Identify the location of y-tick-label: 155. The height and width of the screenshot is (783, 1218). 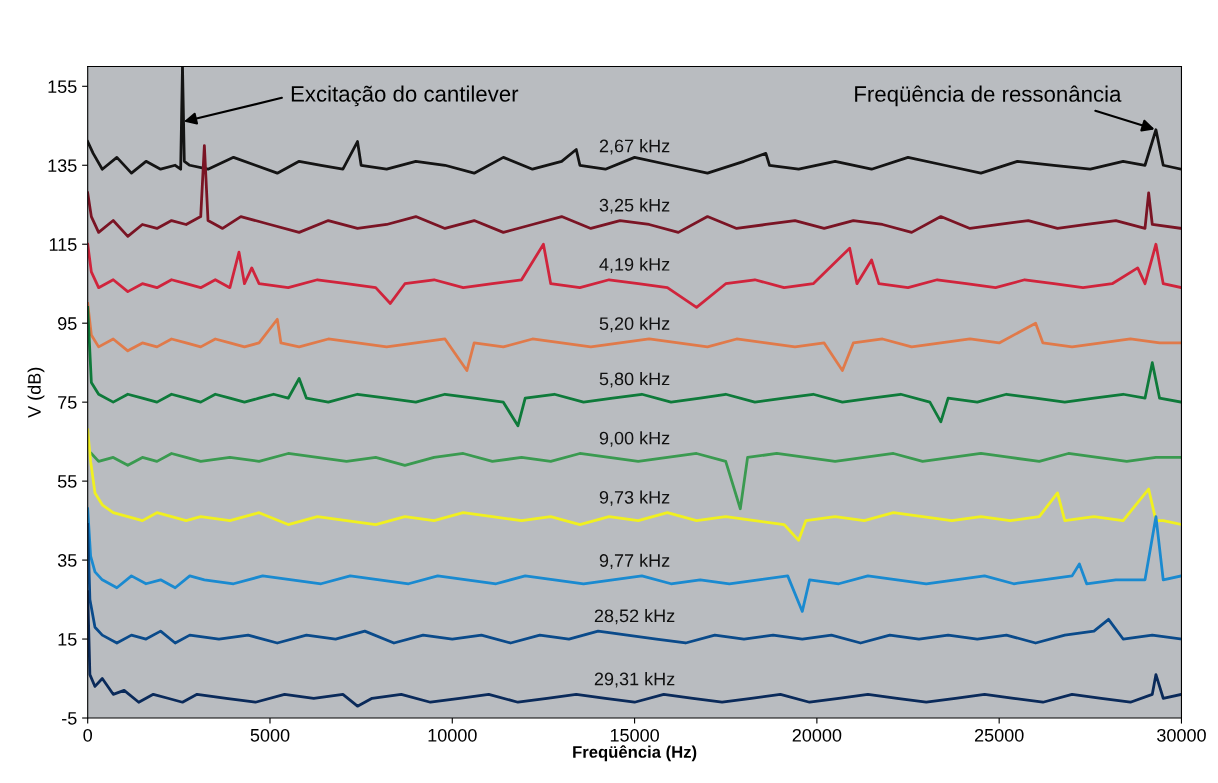
(62, 87).